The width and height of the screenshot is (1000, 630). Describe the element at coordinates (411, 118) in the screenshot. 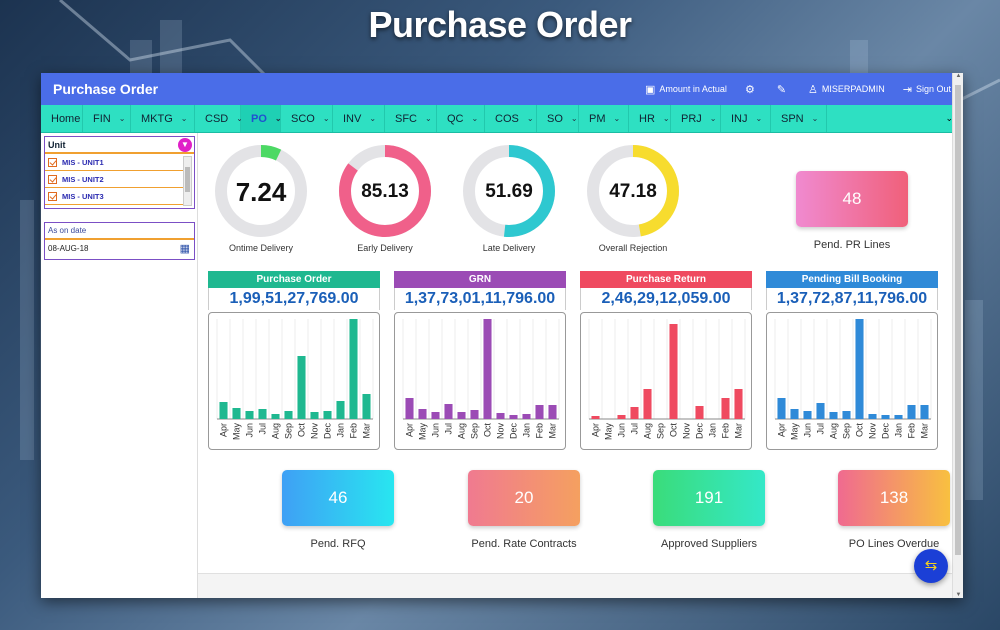

I see `nav-sfc: SFC ⌄` at that location.